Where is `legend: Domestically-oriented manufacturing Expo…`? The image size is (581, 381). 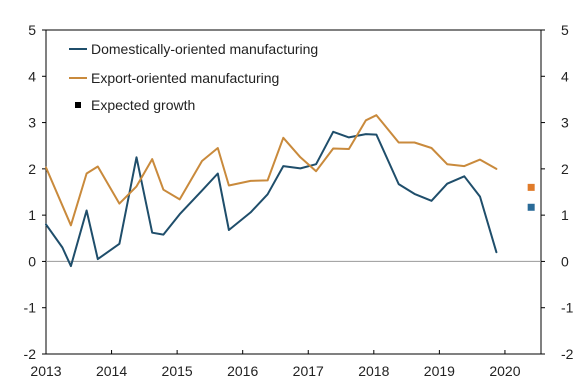
legend: Domestically-oriented manufacturing Expo… is located at coordinates (193, 77).